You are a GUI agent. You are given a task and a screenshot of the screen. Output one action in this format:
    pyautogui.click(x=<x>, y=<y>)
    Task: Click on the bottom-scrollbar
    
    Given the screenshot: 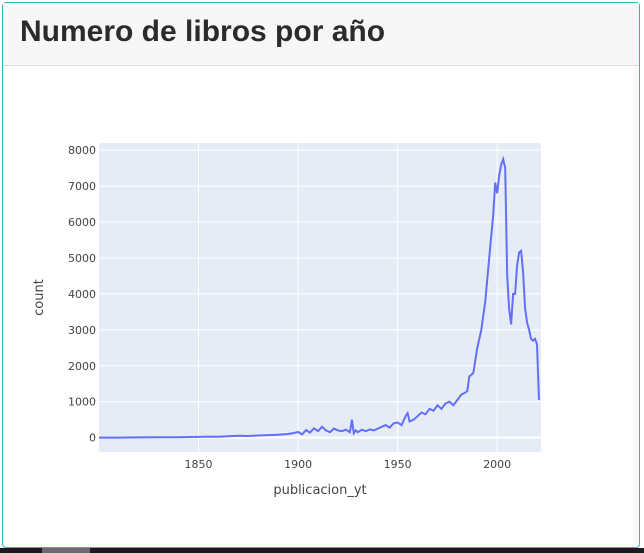 What is the action you would take?
    pyautogui.click(x=322, y=550)
    